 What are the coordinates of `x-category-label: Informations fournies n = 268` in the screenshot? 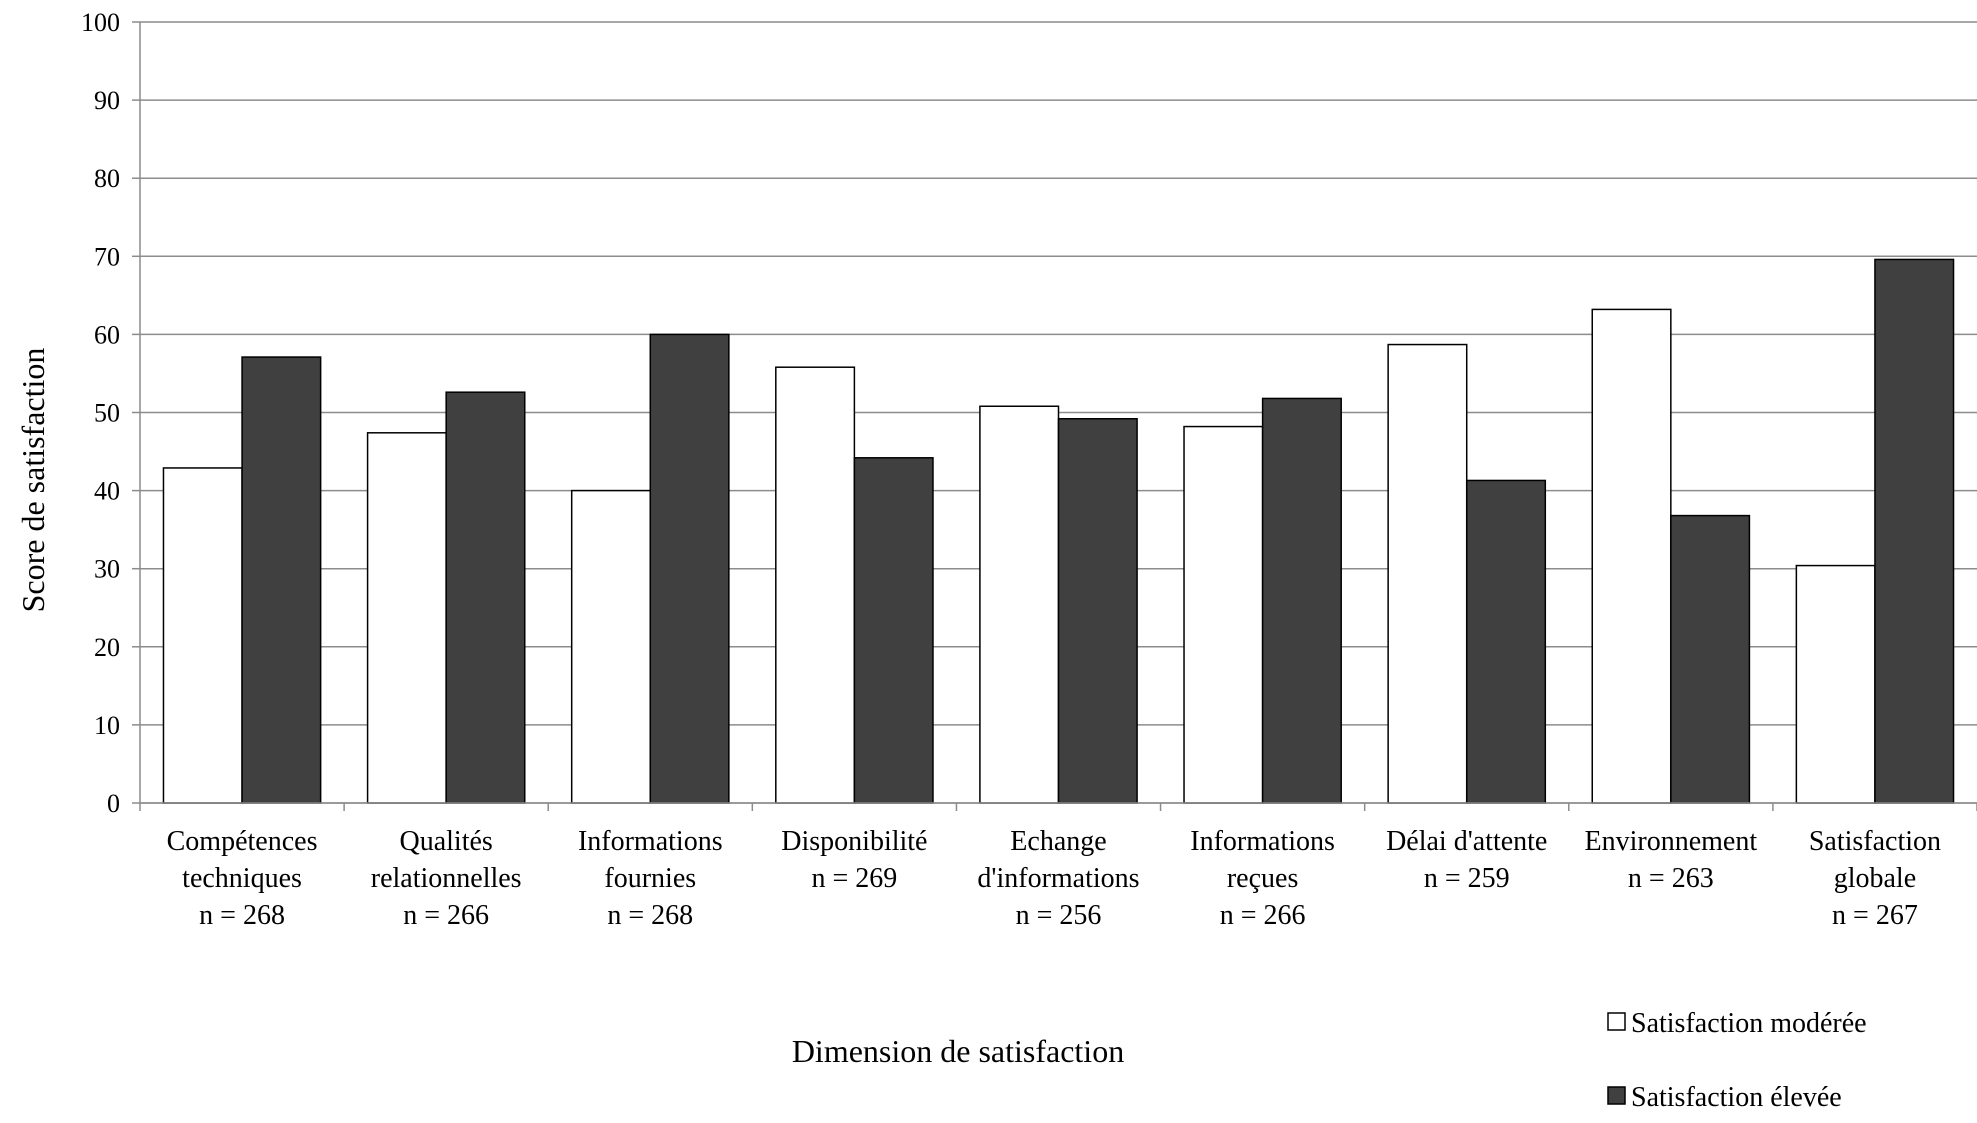 It's located at (650, 878).